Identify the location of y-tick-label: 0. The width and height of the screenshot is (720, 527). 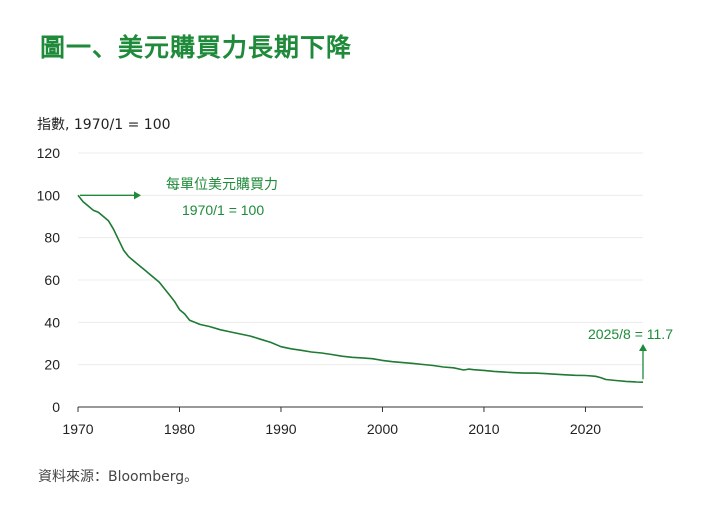
(56, 407).